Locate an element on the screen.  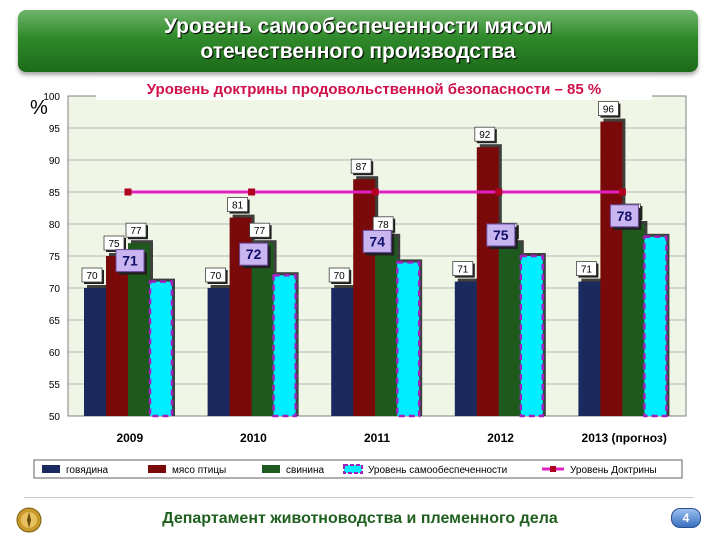
legend-label: Уровень Доктрины is located at coordinates (613, 470).